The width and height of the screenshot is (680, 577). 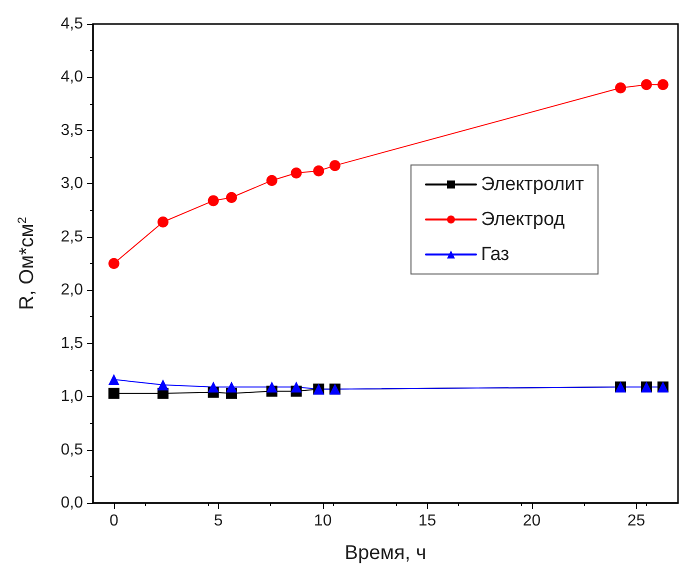 What do you see at coordinates (113, 521) in the screenshot?
I see `x-tick-label: 0` at bounding box center [113, 521].